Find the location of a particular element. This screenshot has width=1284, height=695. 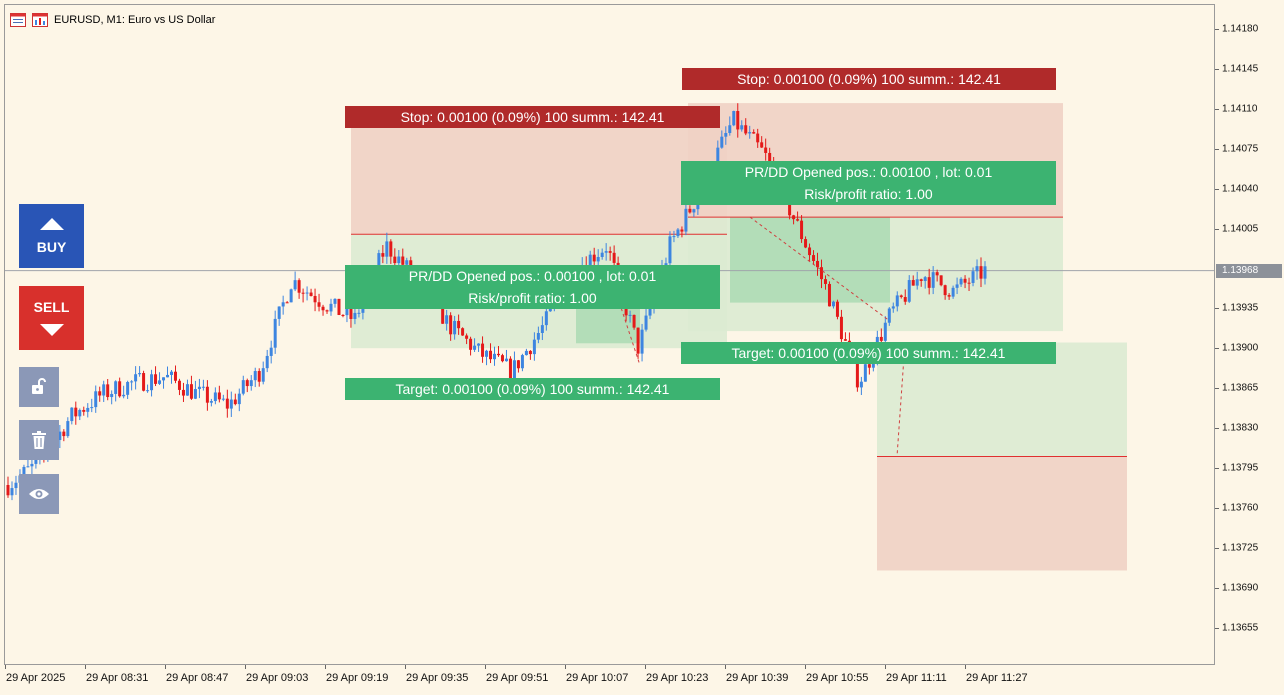

visibility-button is located at coordinates (39, 494).